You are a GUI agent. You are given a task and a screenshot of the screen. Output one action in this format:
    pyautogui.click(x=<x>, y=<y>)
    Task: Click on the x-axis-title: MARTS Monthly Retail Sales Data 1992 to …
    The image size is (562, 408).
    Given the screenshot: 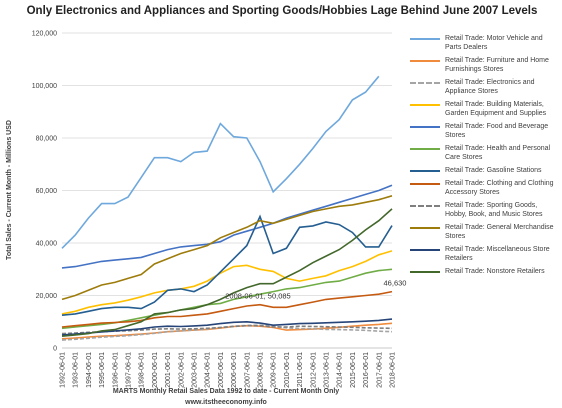 What is the action you would take?
    pyautogui.click(x=226, y=391)
    